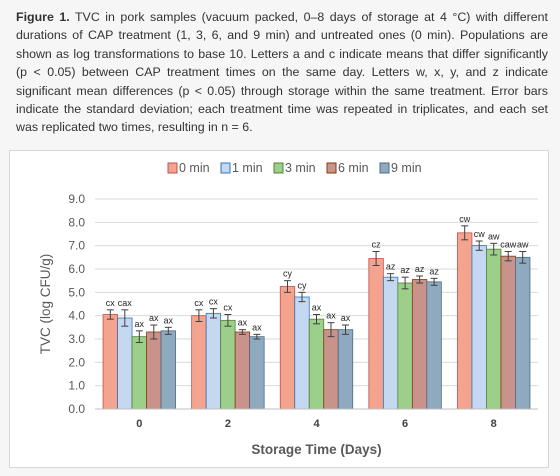 This screenshot has width=560, height=476. Describe the element at coordinates (76, 409) in the screenshot. I see `y-tick-label: 0.0` at that location.